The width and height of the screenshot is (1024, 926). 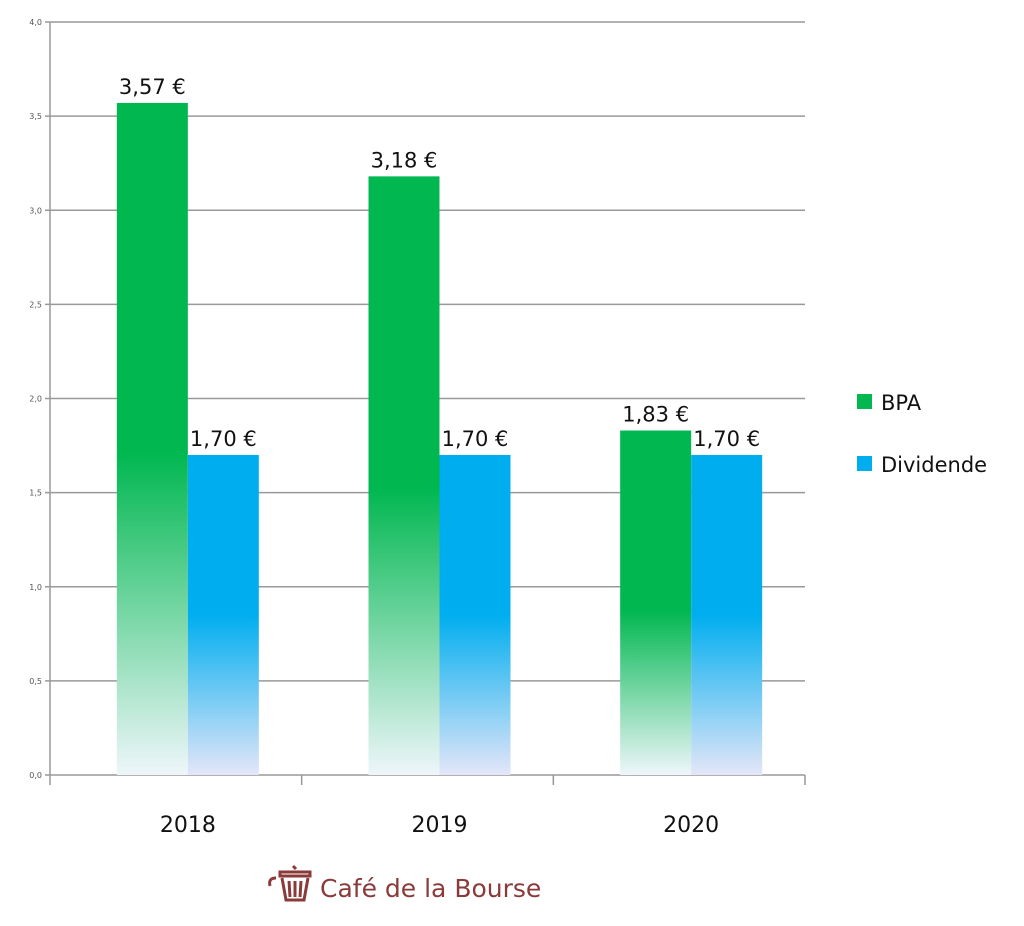 I want to click on x-tick-label: 2018, so click(x=188, y=825).